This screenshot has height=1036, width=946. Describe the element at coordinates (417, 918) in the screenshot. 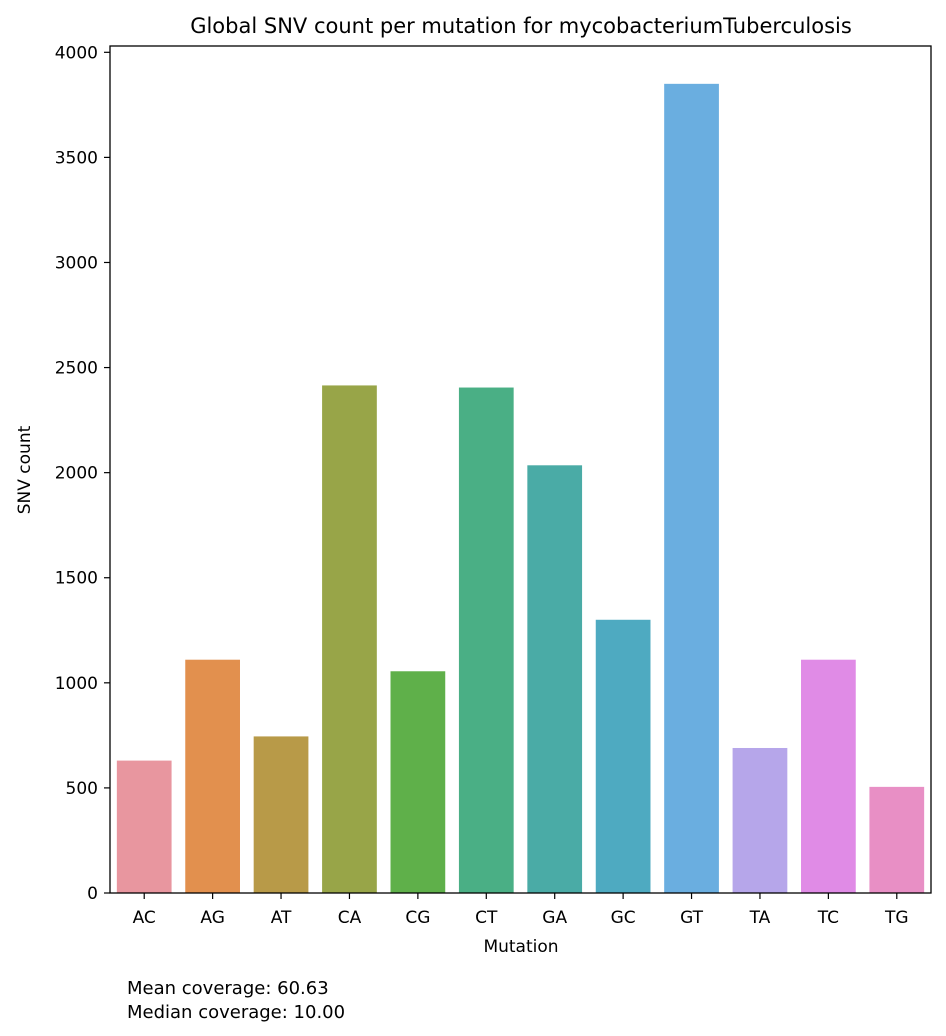

I see `x-tick-label: CG` at that location.